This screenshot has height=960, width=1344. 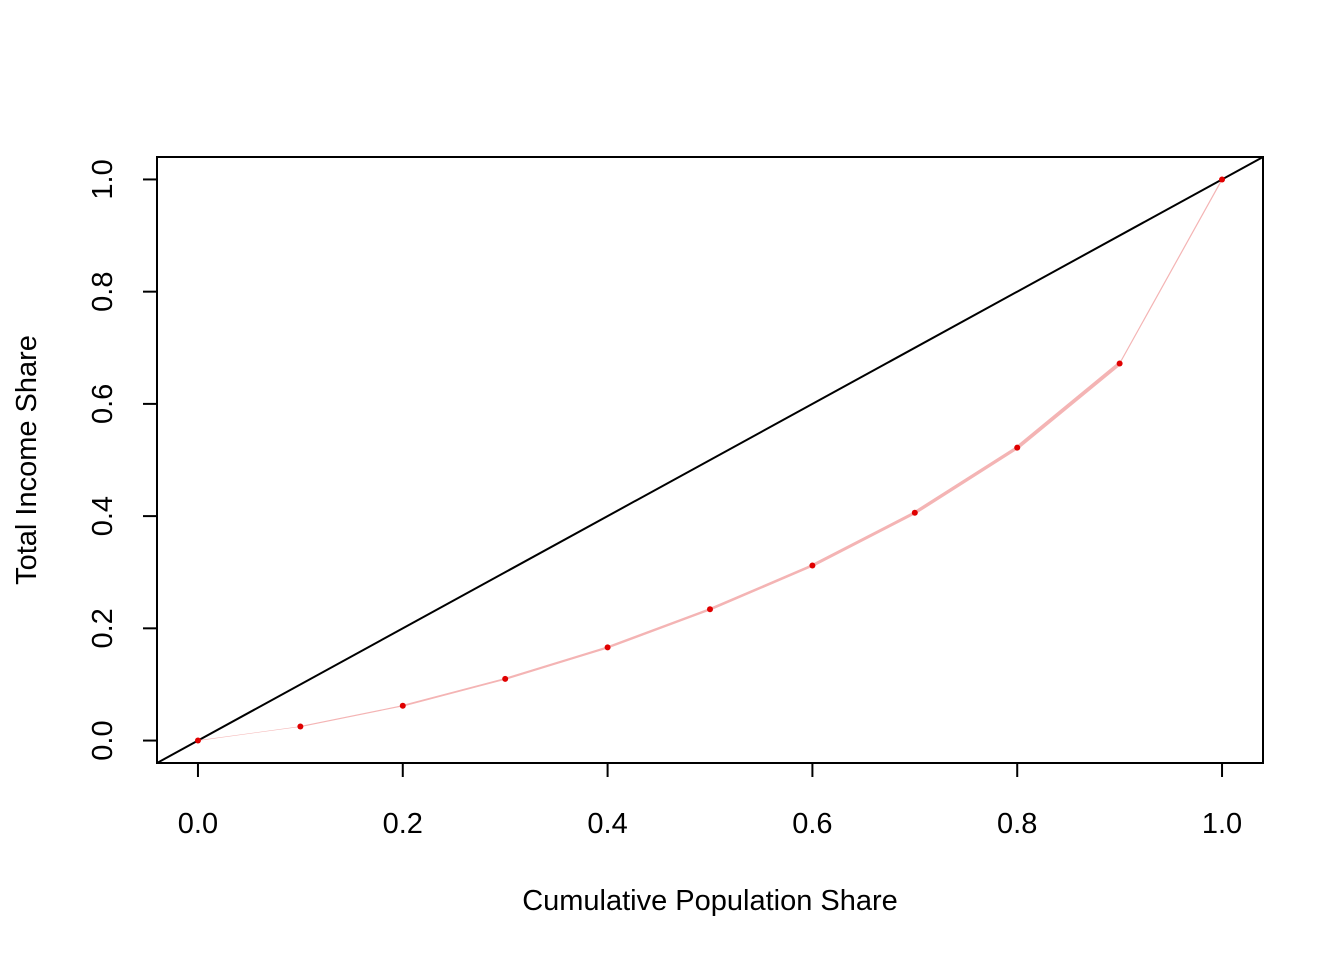 I want to click on y-tick-label: 0.0, so click(x=103, y=740).